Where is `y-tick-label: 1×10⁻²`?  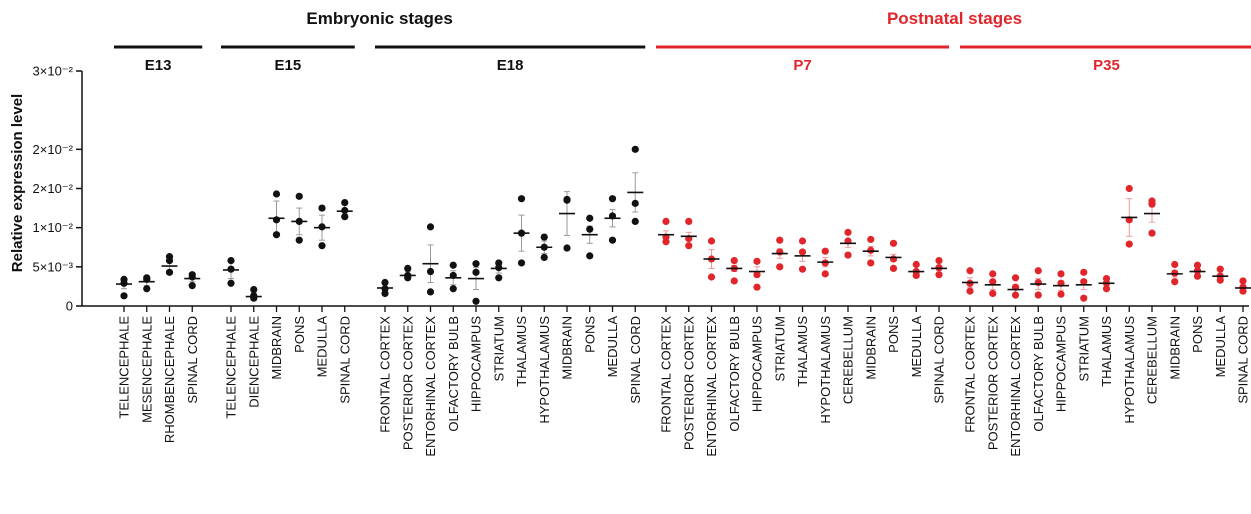
y-tick-label: 1×10⁻² is located at coordinates (53, 227).